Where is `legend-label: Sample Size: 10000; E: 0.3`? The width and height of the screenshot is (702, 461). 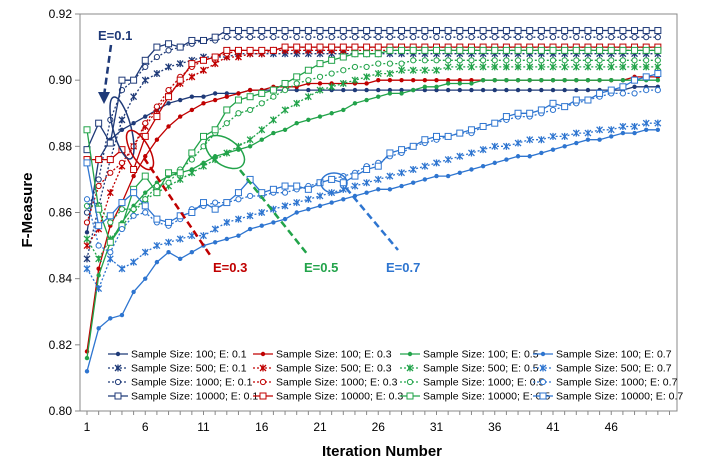 legend-label: Sample Size: 10000; E: 0.3 is located at coordinates (339, 397).